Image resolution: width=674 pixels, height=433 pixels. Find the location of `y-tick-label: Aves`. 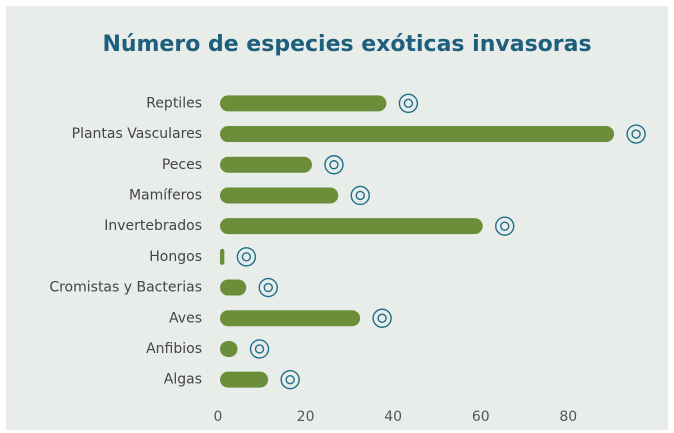

y-tick-label: Aves is located at coordinates (185, 318).